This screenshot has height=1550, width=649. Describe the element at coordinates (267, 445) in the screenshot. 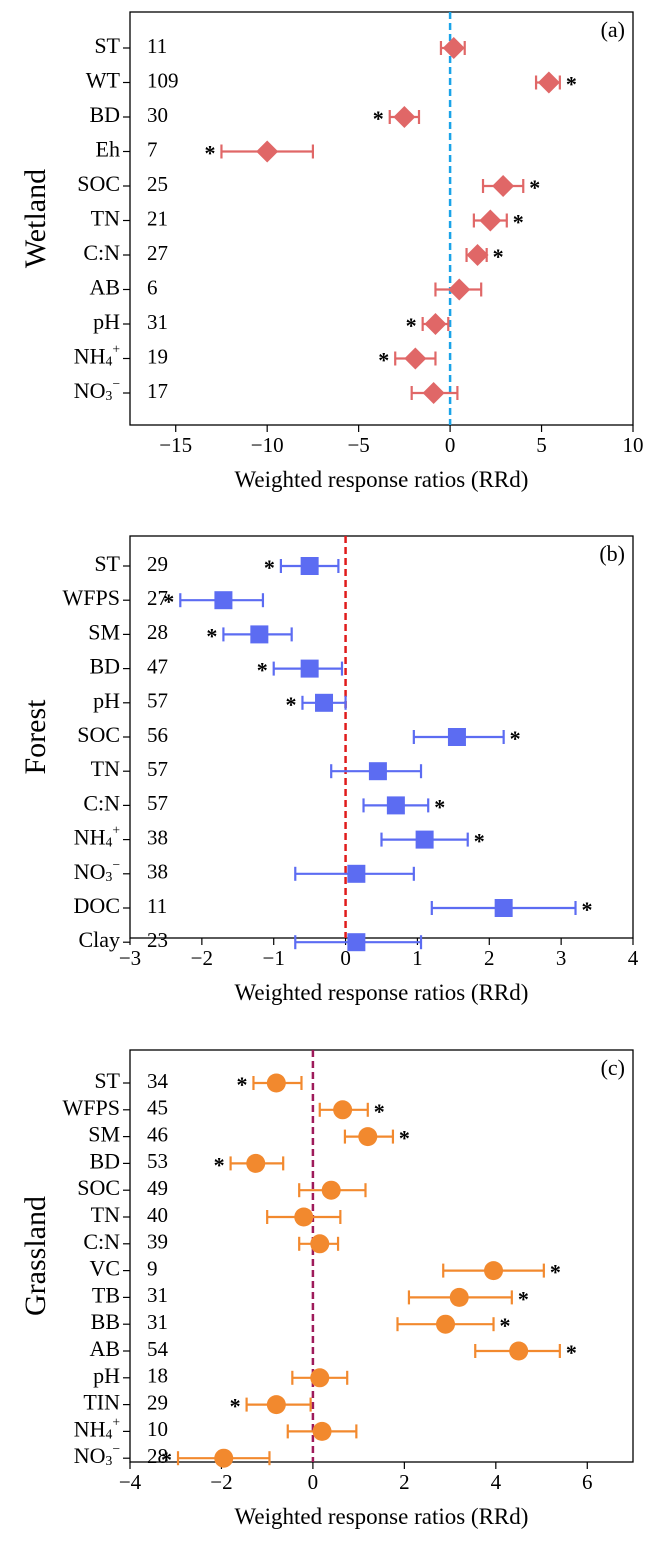

I see `x-tick-label: −10` at that location.